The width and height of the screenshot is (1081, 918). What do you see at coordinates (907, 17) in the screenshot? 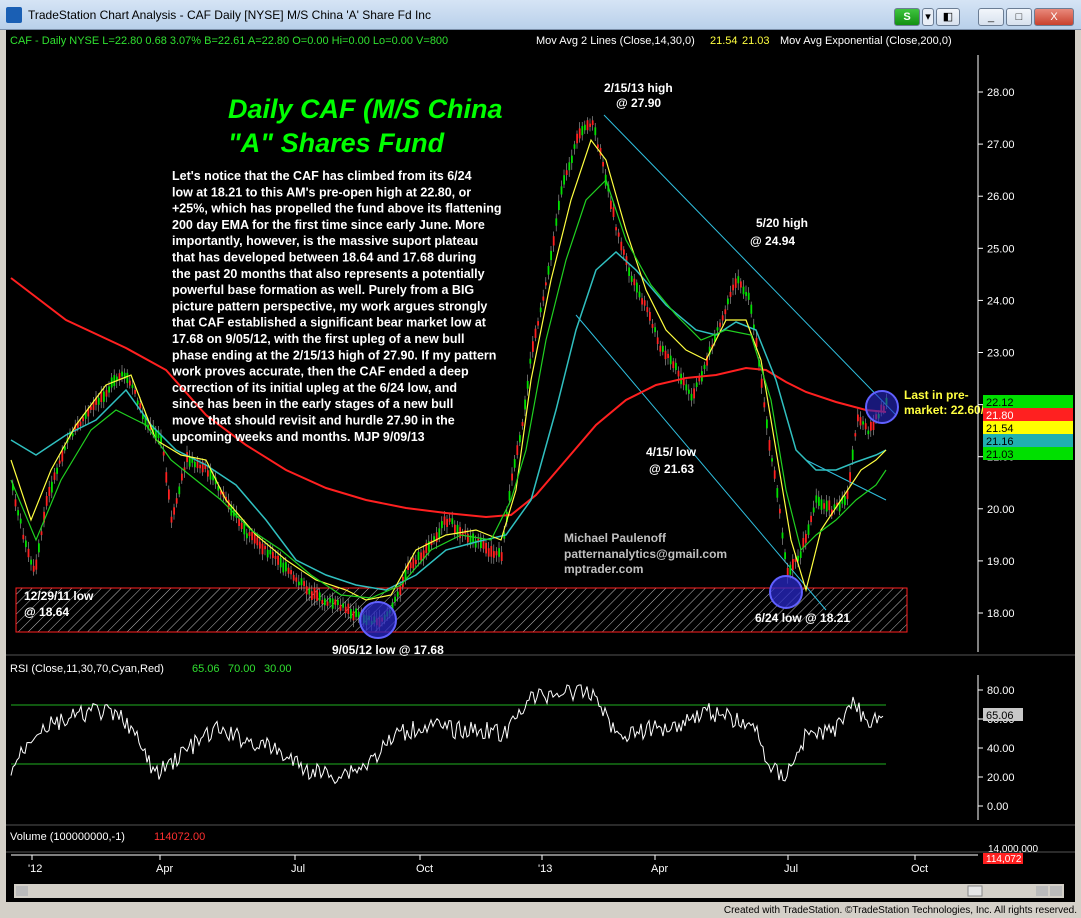
I see `symbol-link-s-button: S` at bounding box center [907, 17].